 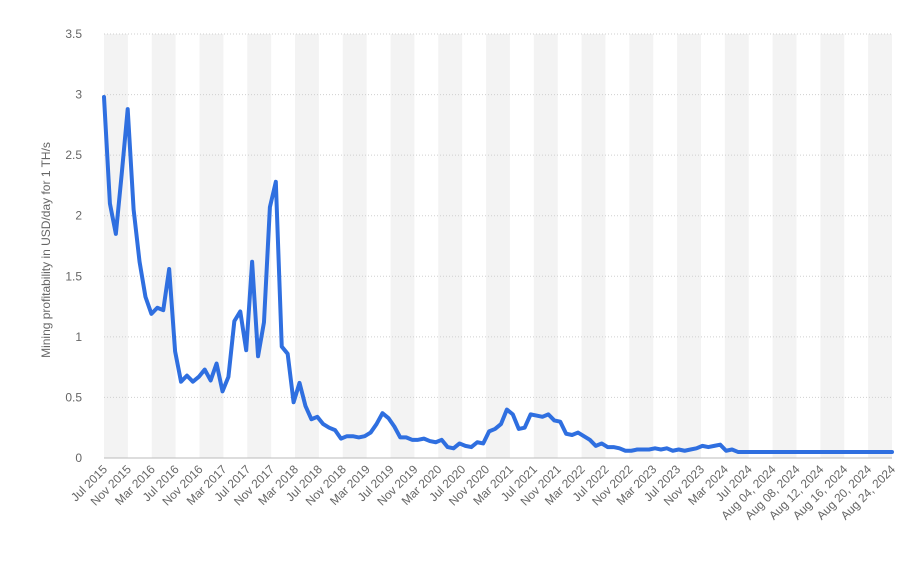 I want to click on y-tick-label: 1, so click(x=78, y=337).